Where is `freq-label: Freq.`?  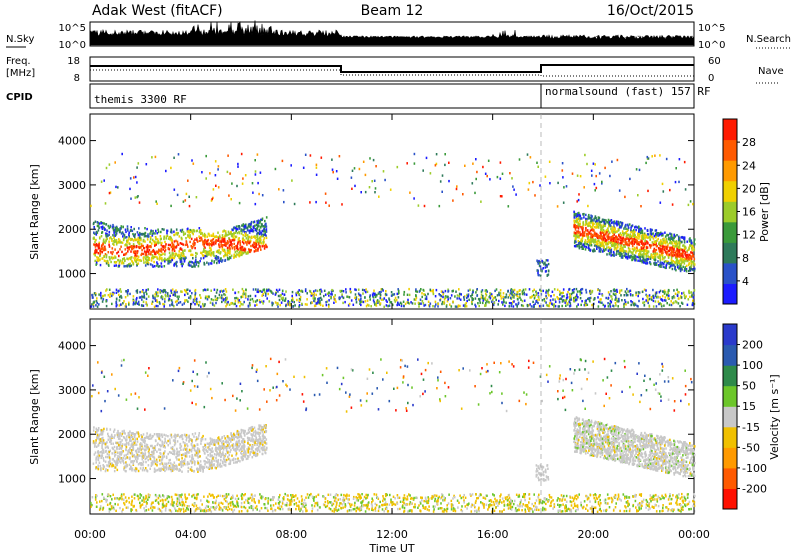
freq-label: Freq. is located at coordinates (18, 61).